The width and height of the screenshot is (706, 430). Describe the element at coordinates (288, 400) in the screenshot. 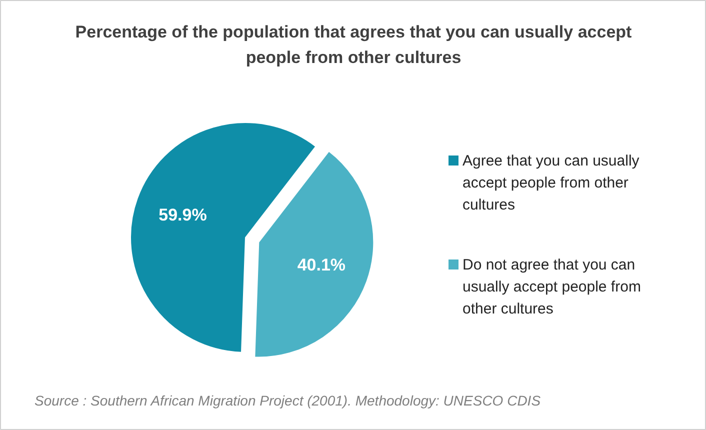

I see `source-note: Source : Southern African Migration Project (2001). Methodology: UNESCO CDIS` at that location.